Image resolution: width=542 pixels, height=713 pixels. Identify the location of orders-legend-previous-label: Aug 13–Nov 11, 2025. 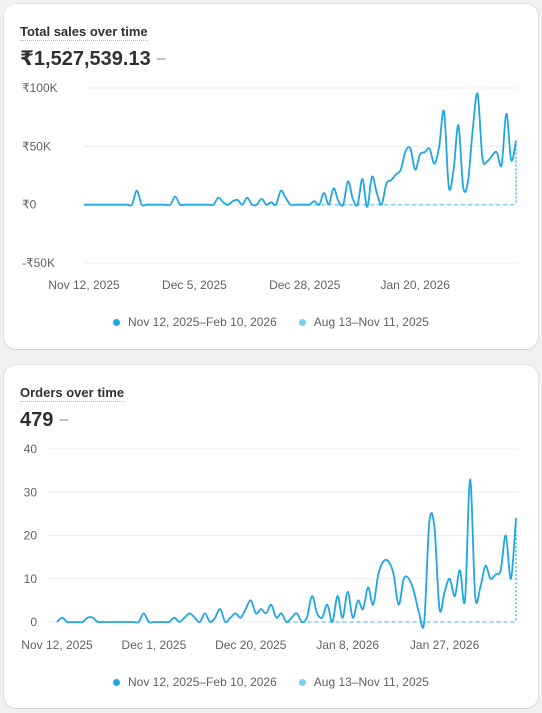
(371, 682).